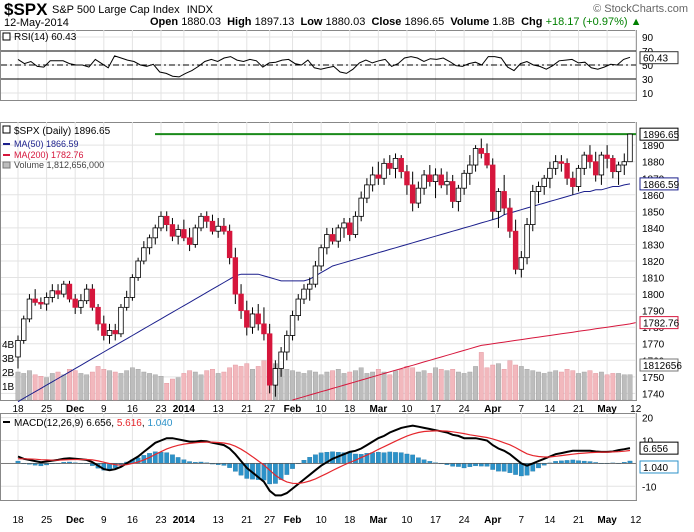  Describe the element at coordinates (640, 9) in the screenshot. I see `brand-label: © StockCharts.com` at that location.